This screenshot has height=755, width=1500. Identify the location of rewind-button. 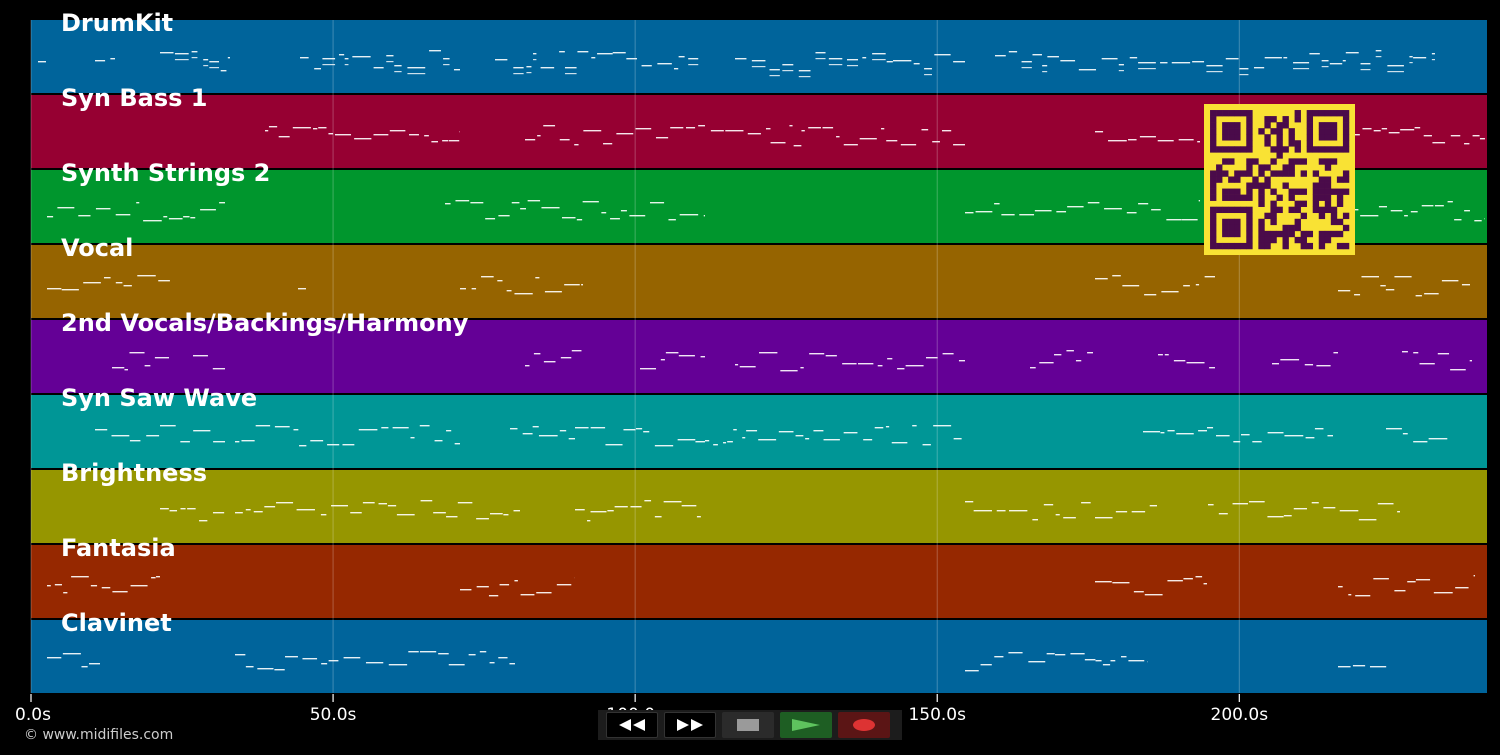
(632, 725).